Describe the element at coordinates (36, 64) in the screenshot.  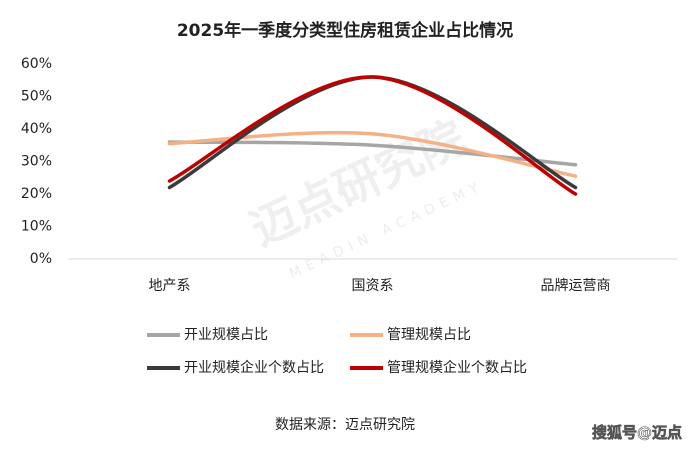
I see `y-tick-label: 60%` at that location.